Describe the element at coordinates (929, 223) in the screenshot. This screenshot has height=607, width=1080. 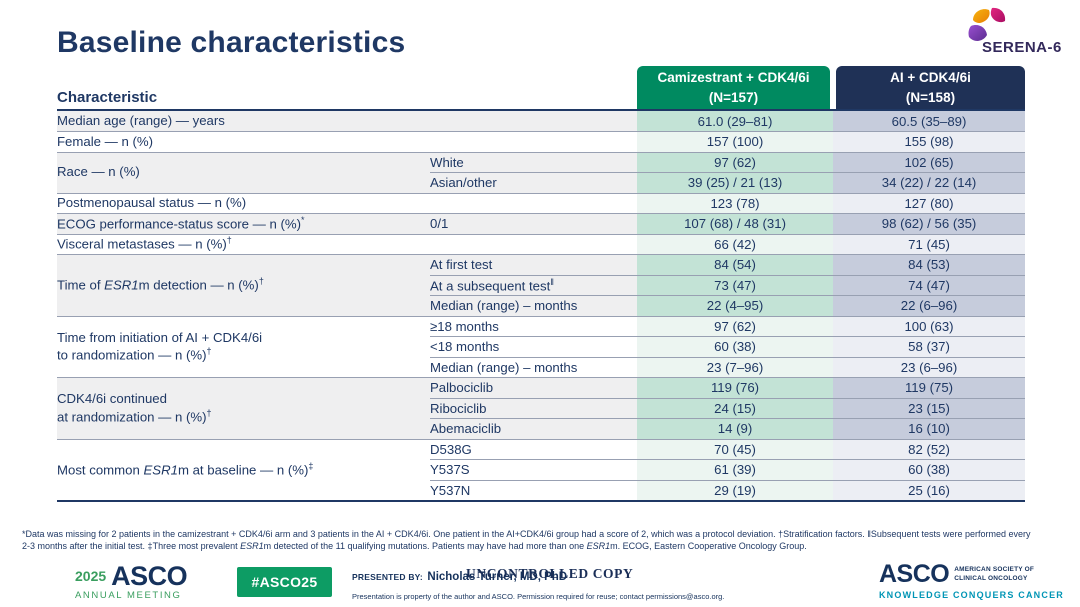
I see `ai-value: 98 (62) / 56 (35)` at that location.